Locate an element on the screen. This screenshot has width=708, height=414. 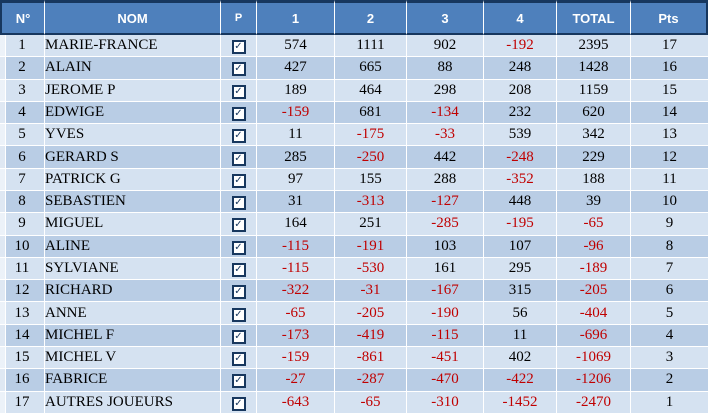
round-3-score: -310 is located at coordinates (445, 402).